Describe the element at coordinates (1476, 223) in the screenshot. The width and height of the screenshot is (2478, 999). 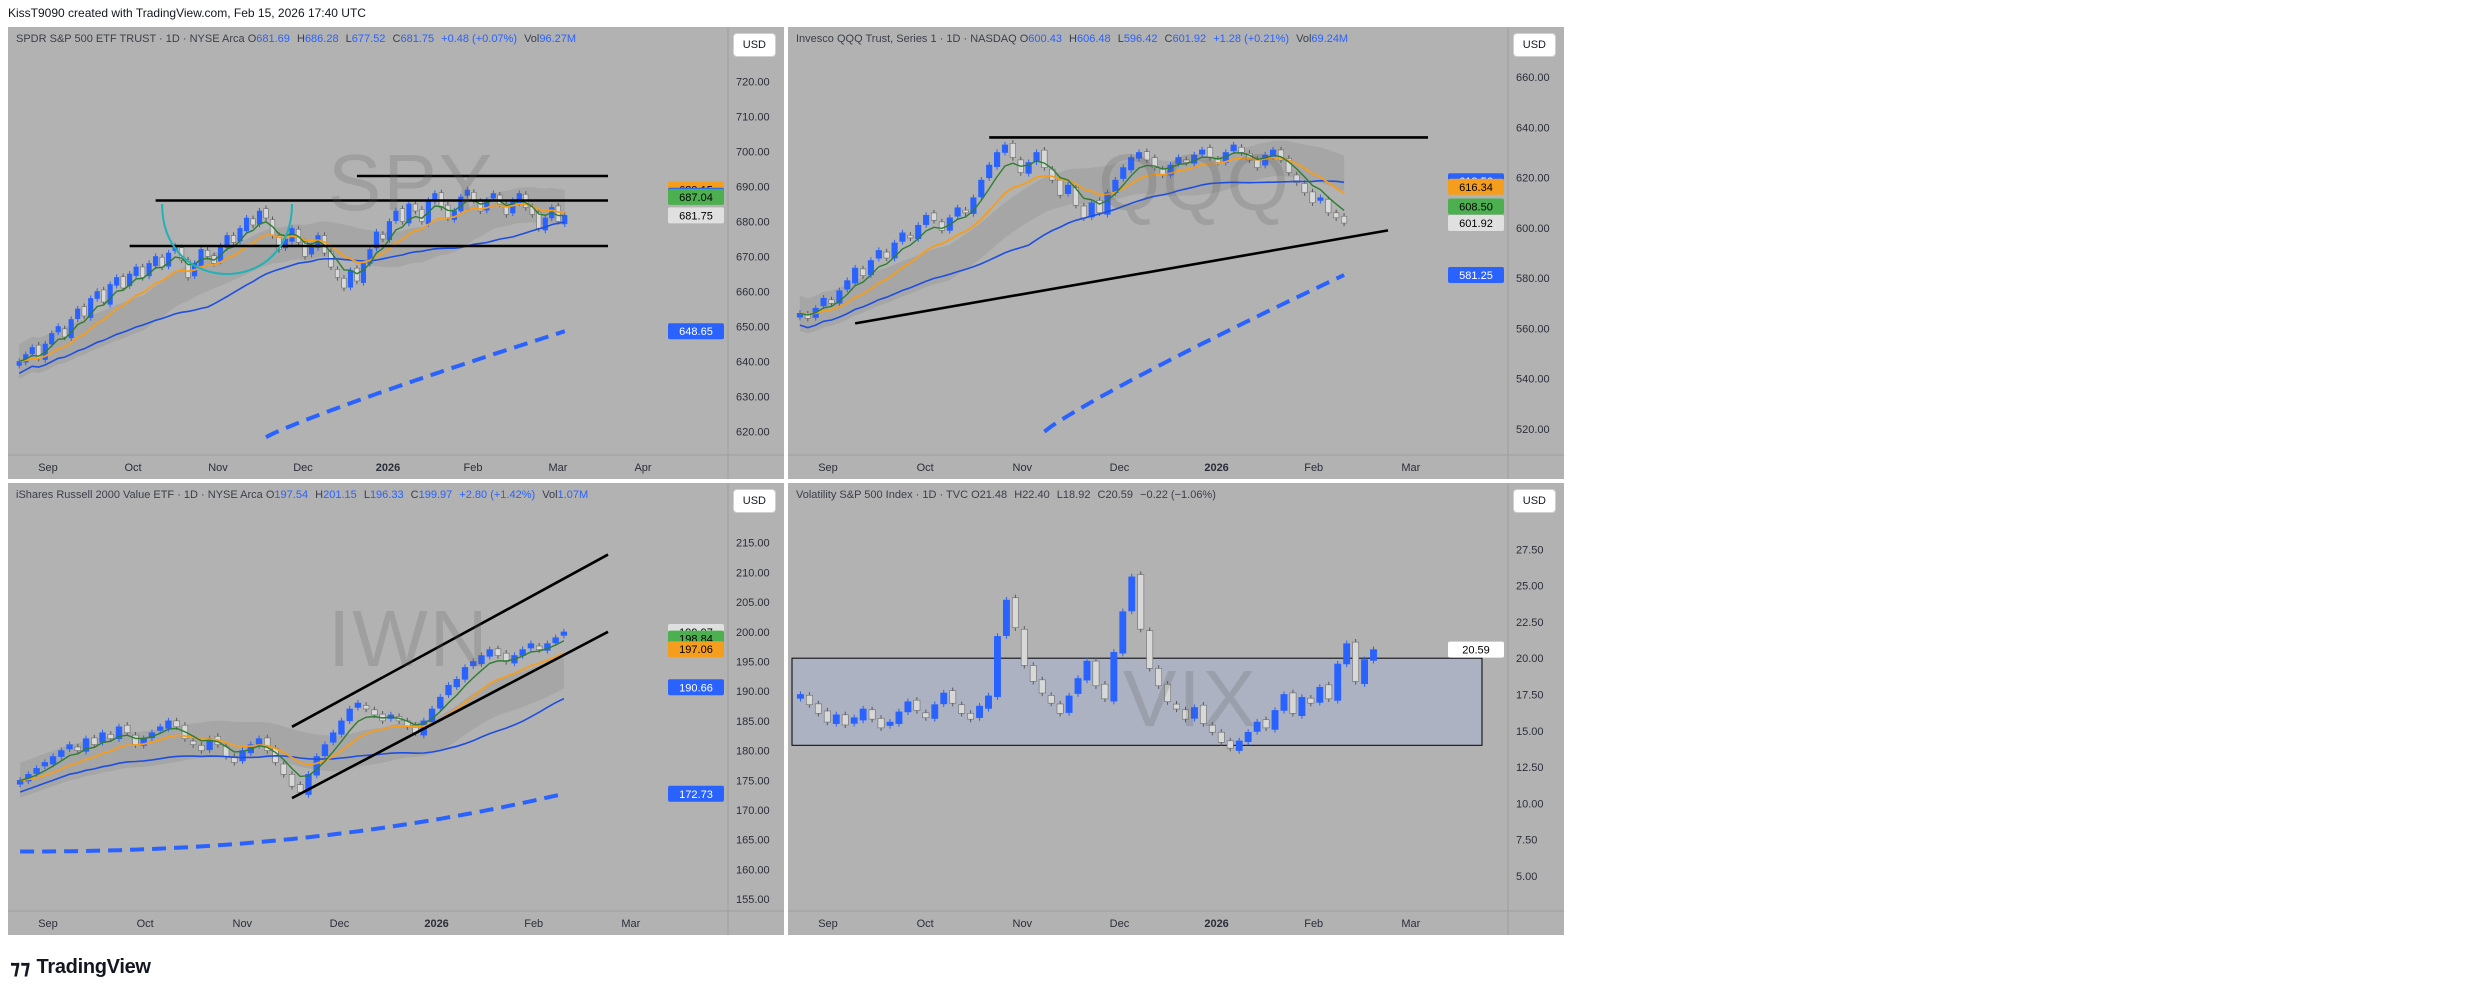
I see `price-badge: 601.92` at that location.